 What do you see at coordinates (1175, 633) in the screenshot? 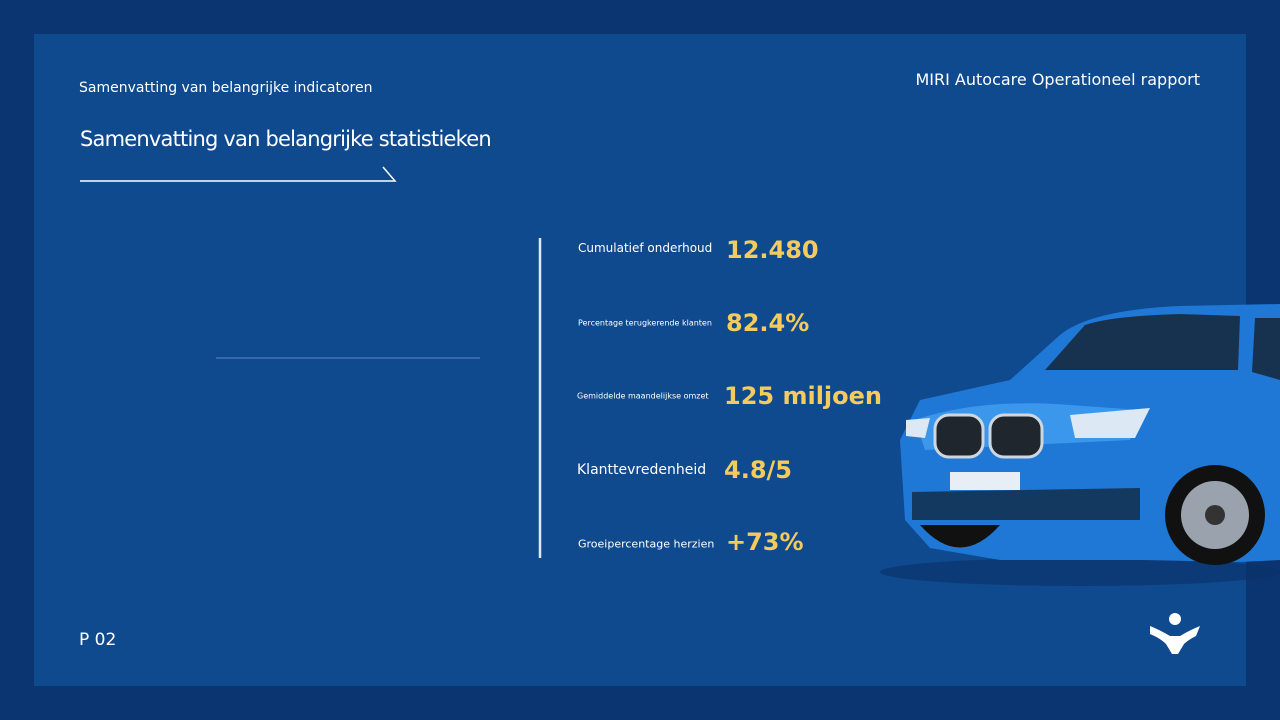
I see `logo` at bounding box center [1175, 633].